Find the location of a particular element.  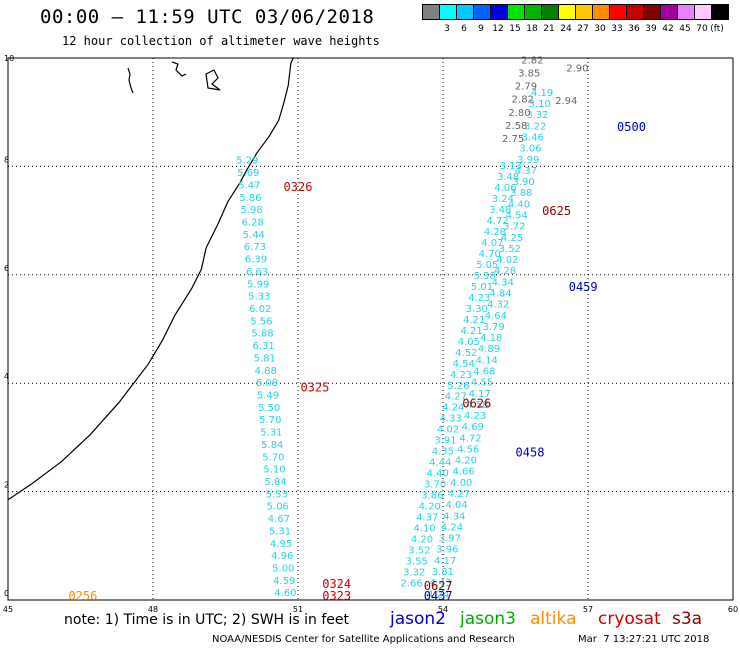

wave-height-label: 4.34 is located at coordinates (503, 282).